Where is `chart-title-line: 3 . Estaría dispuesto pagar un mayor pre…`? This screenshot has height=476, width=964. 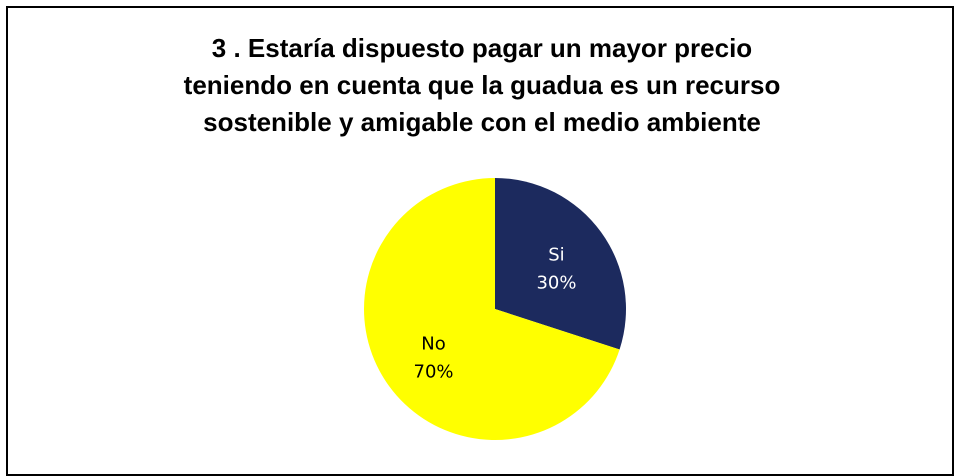
chart-title-line: 3 . Estaría dispuesto pagar un mayor pre… is located at coordinates (482, 48).